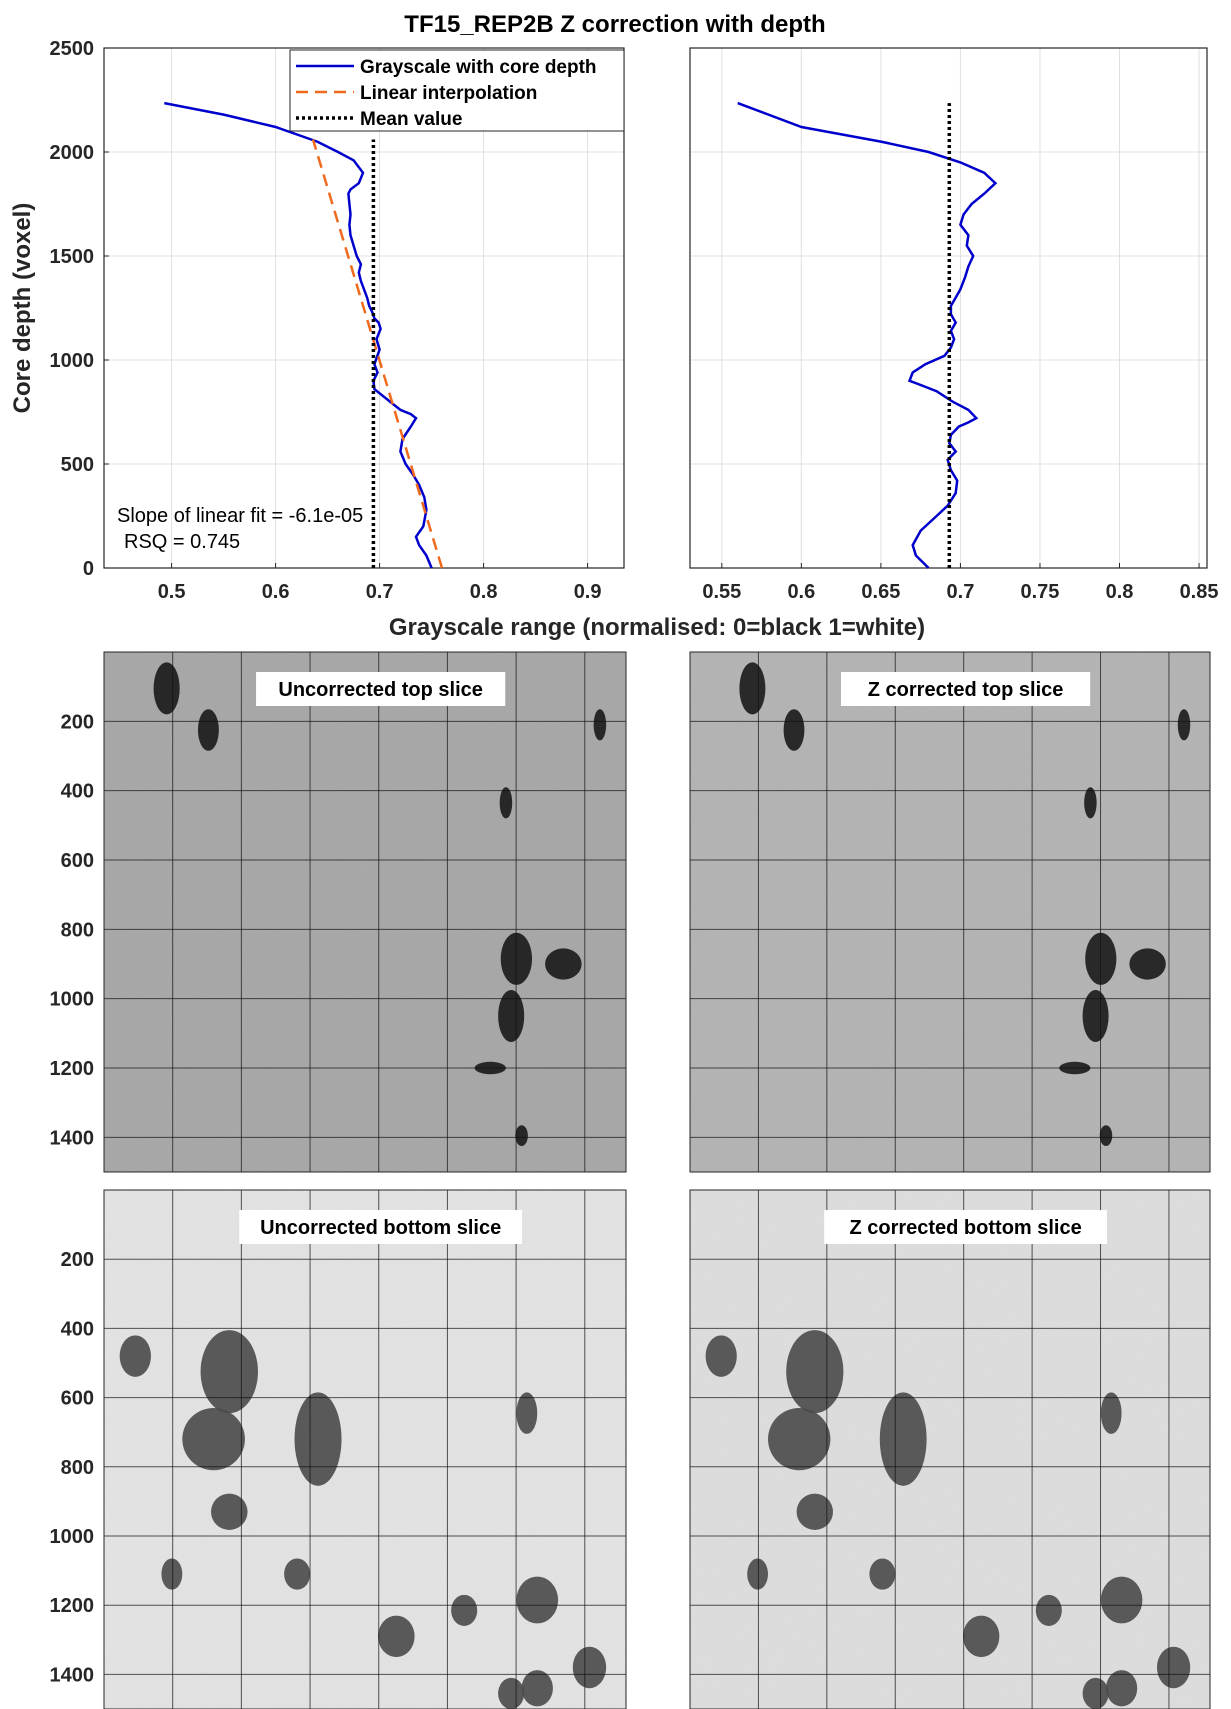 This screenshot has height=1709, width=1231. What do you see at coordinates (380, 690) in the screenshot?
I see `slice-label: Uncorrected top slice` at bounding box center [380, 690].